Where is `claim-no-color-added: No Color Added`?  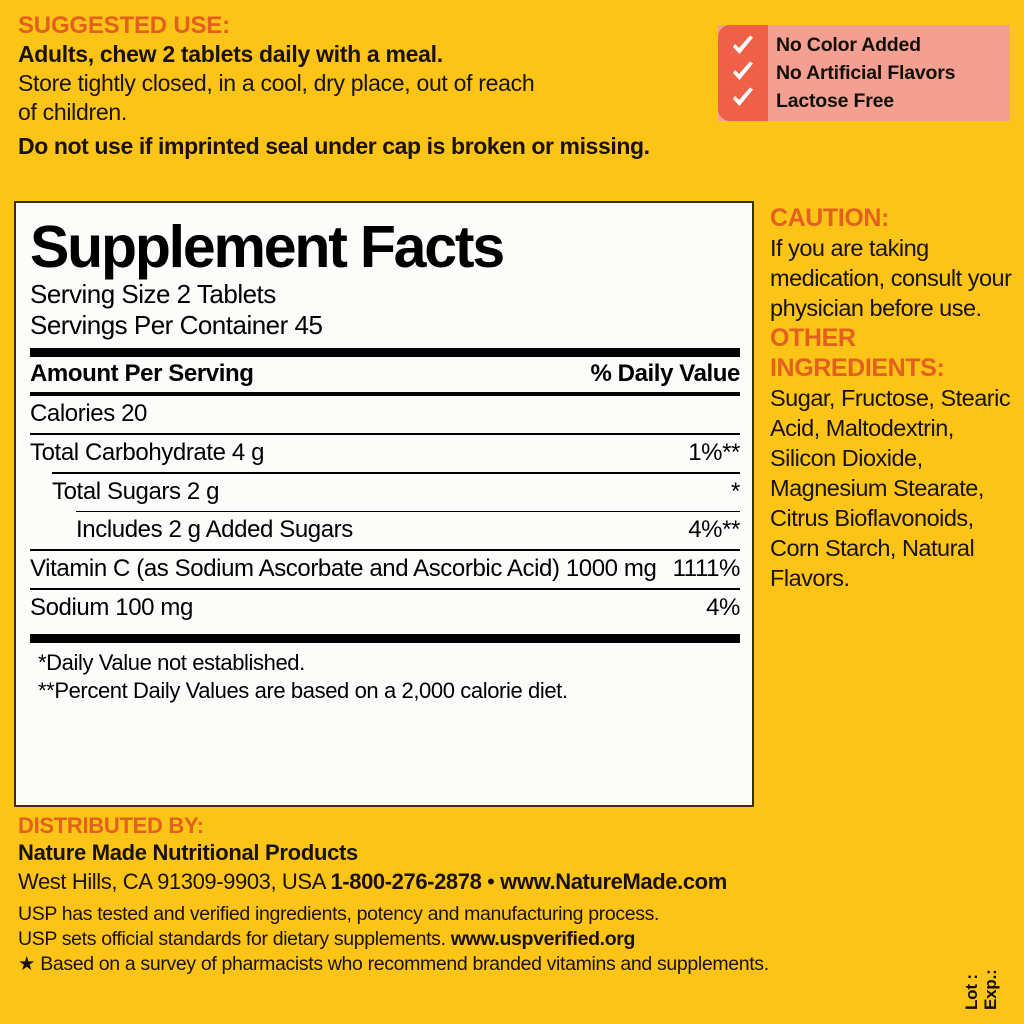
claim-no-color-added: No Color Added is located at coordinates (848, 44).